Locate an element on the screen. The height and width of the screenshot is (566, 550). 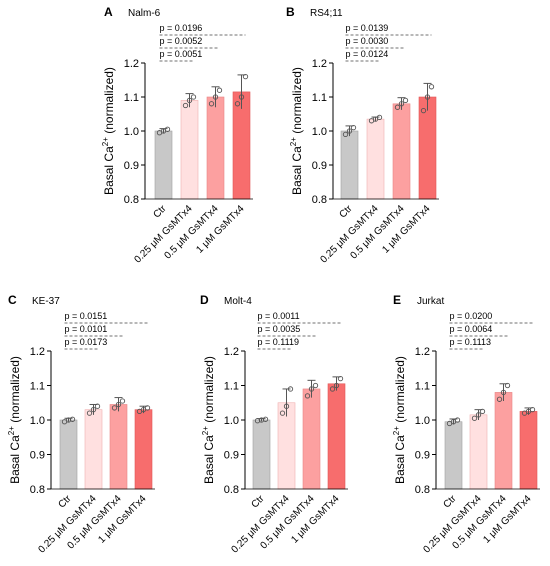
p-value-label: p = 0.0035 is located at coordinates (279, 329).